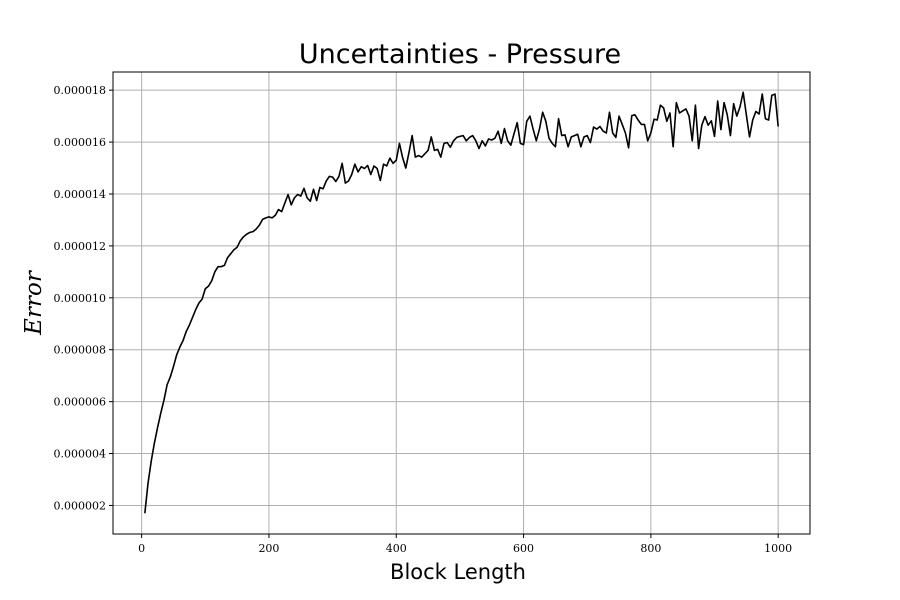 This screenshot has height=600, width=900. What do you see at coordinates (458, 572) in the screenshot?
I see `x-axis-label: Block Length` at bounding box center [458, 572].